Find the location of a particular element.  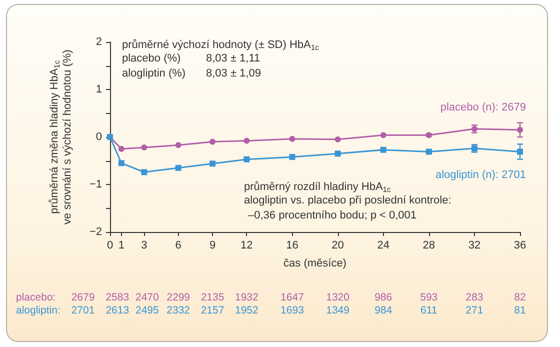

annotation: alogliptin (%) is located at coordinates (154, 74).